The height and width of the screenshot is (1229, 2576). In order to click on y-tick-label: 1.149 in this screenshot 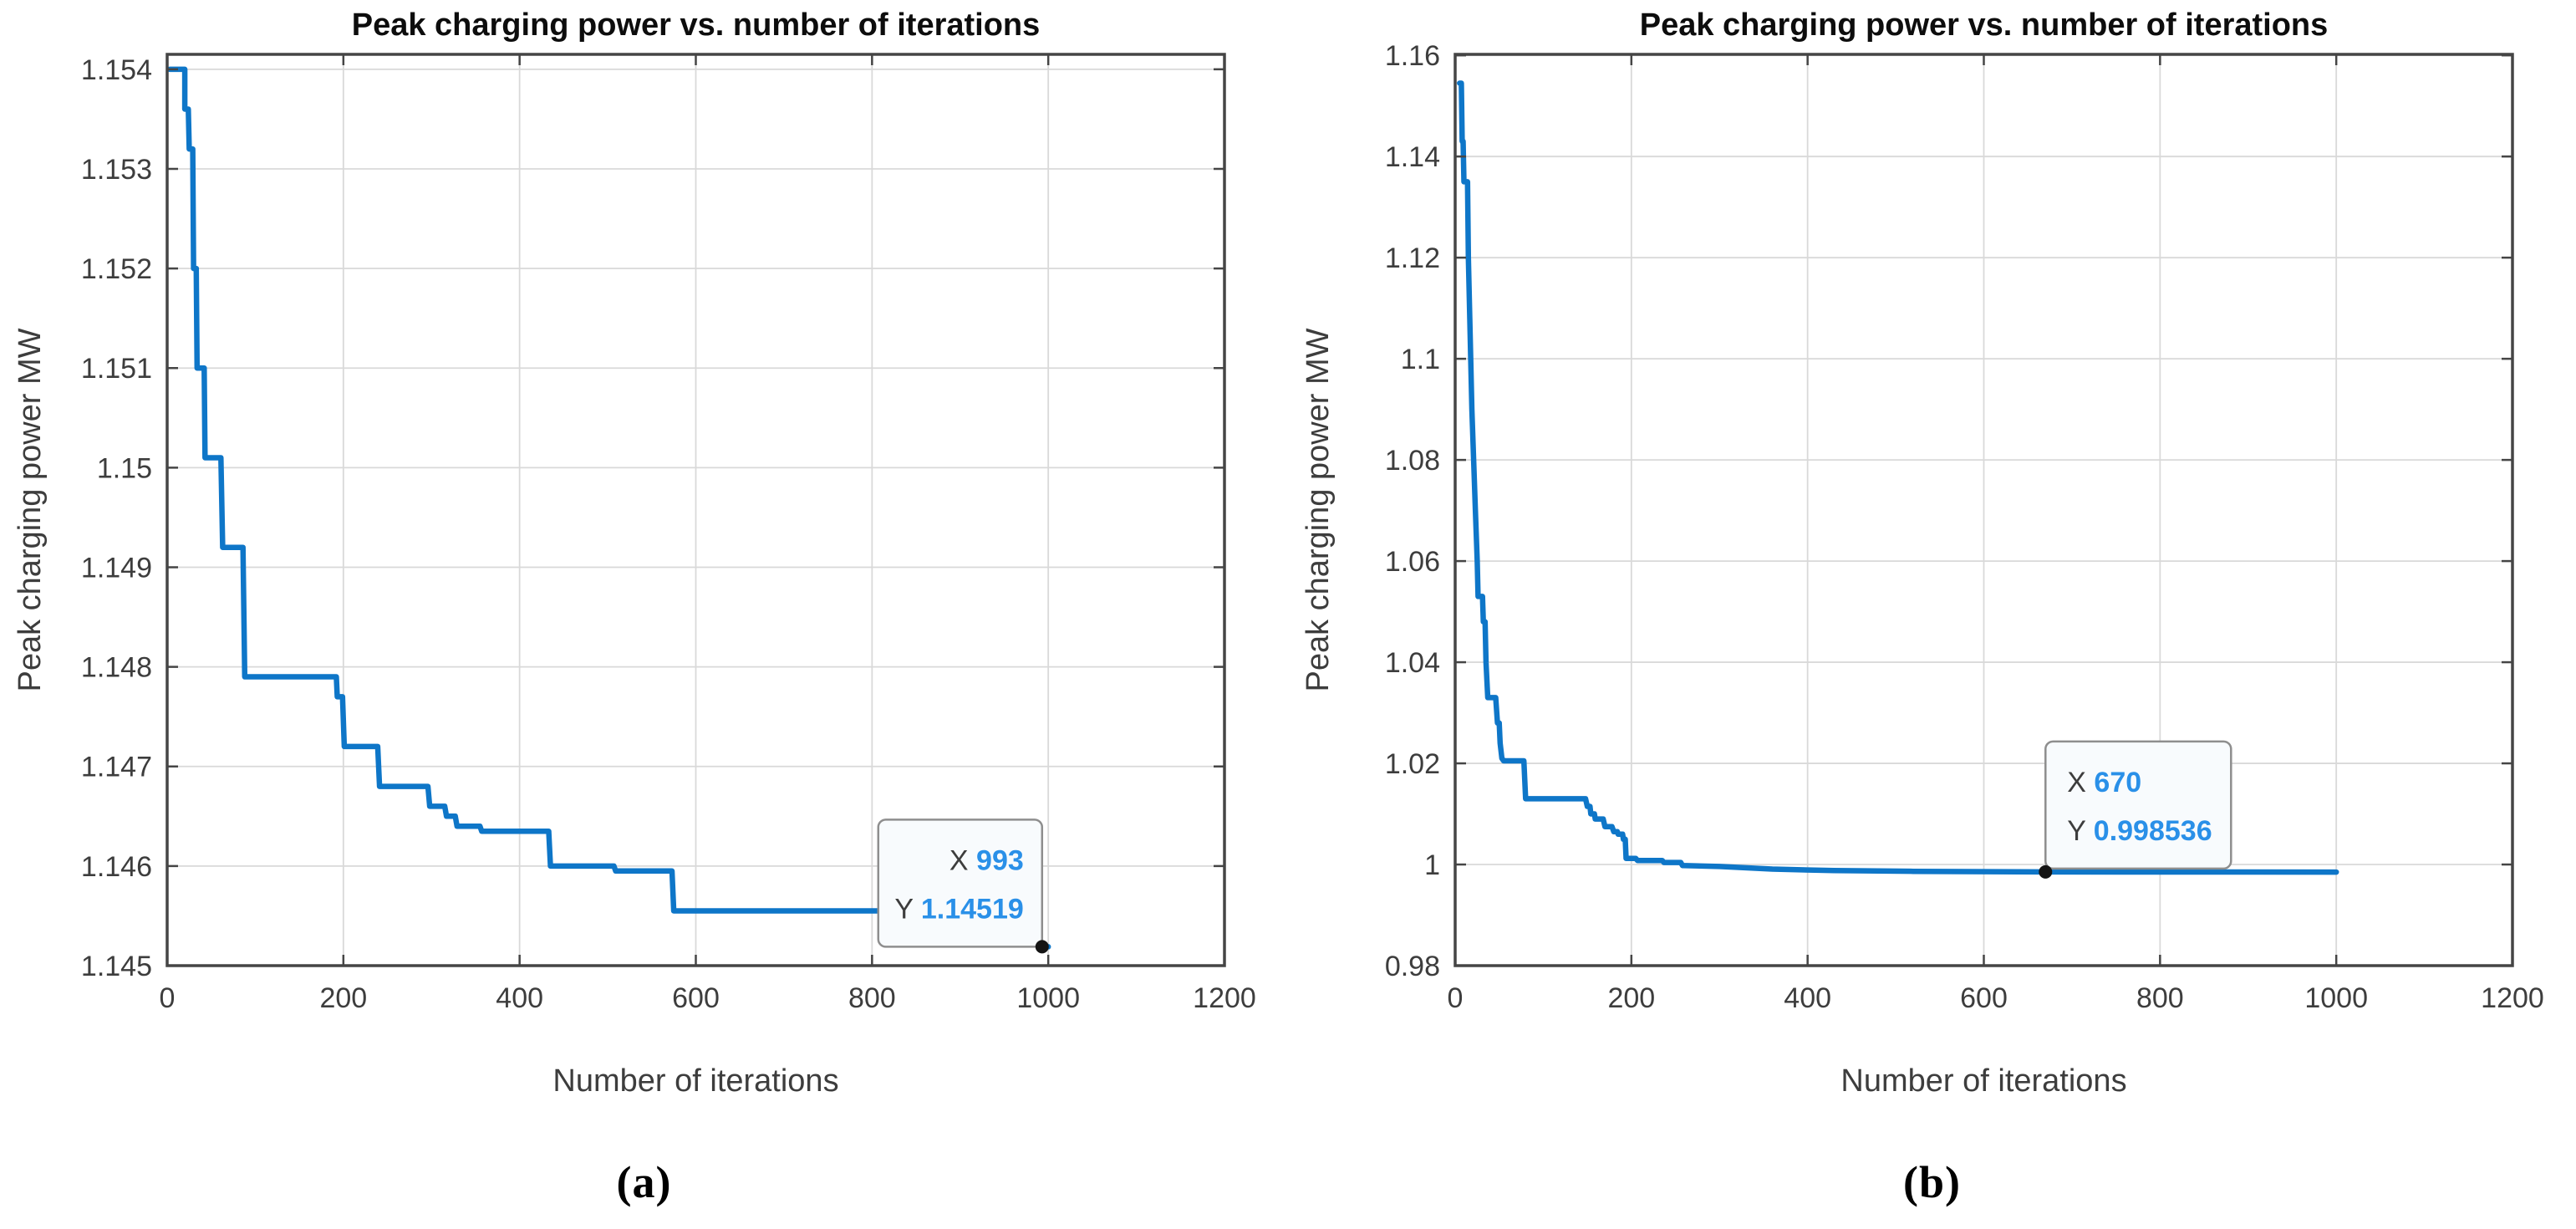, I will do `click(116, 568)`.